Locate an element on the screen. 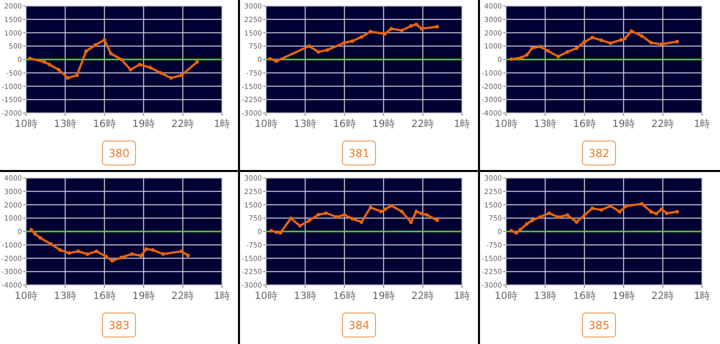 Image resolution: width=720 pixels, height=344 pixels. title: 382 is located at coordinates (599, 153).